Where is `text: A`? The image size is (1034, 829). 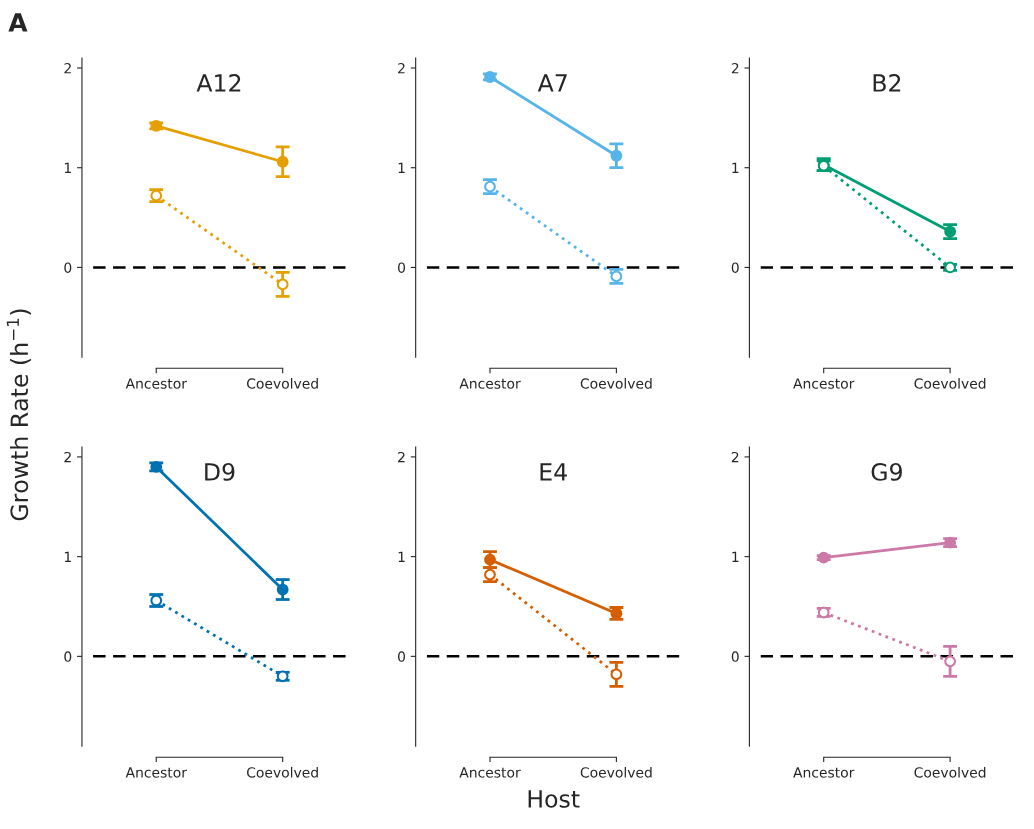
text: A is located at coordinates (18, 22).